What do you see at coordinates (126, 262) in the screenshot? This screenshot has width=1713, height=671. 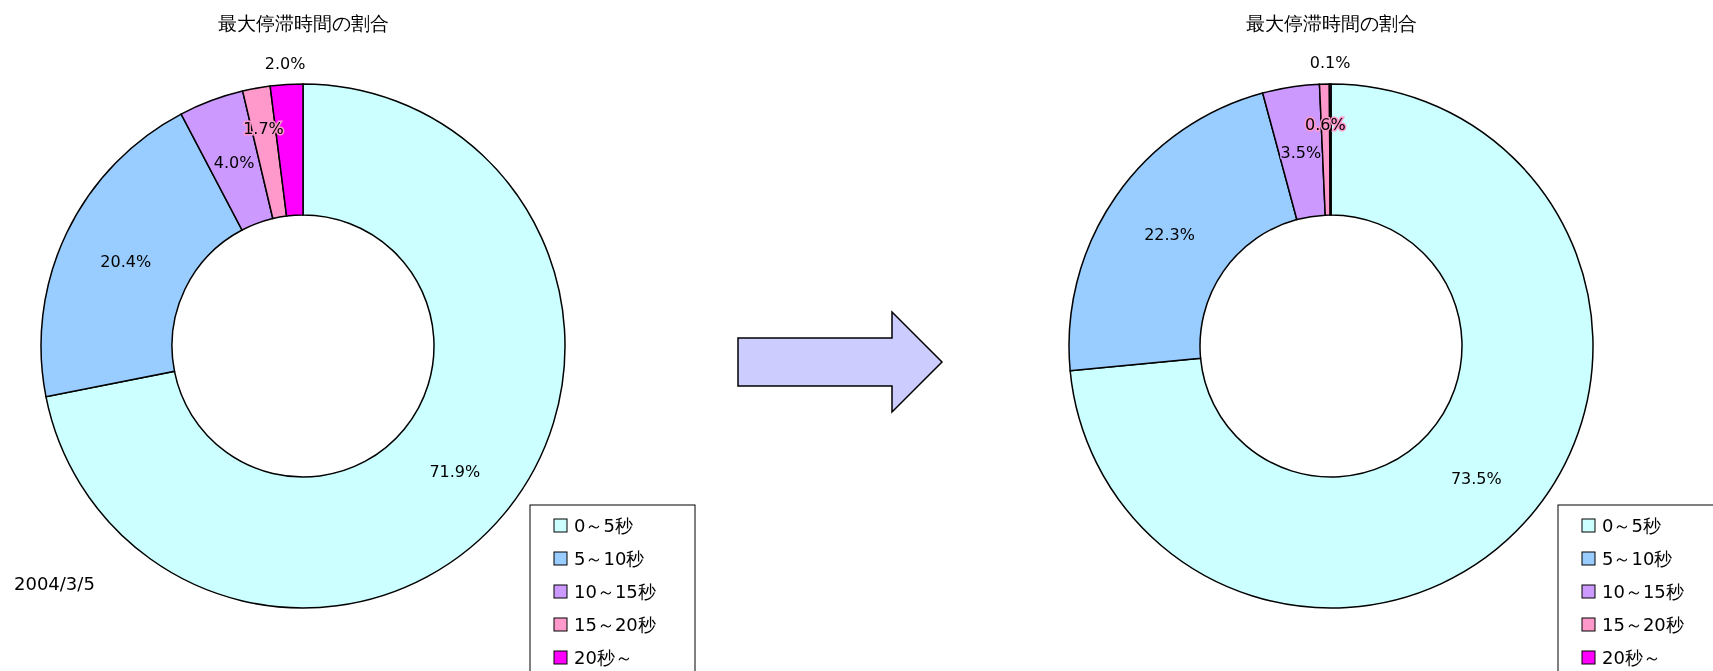 I see `data-label: 20.4%` at bounding box center [126, 262].